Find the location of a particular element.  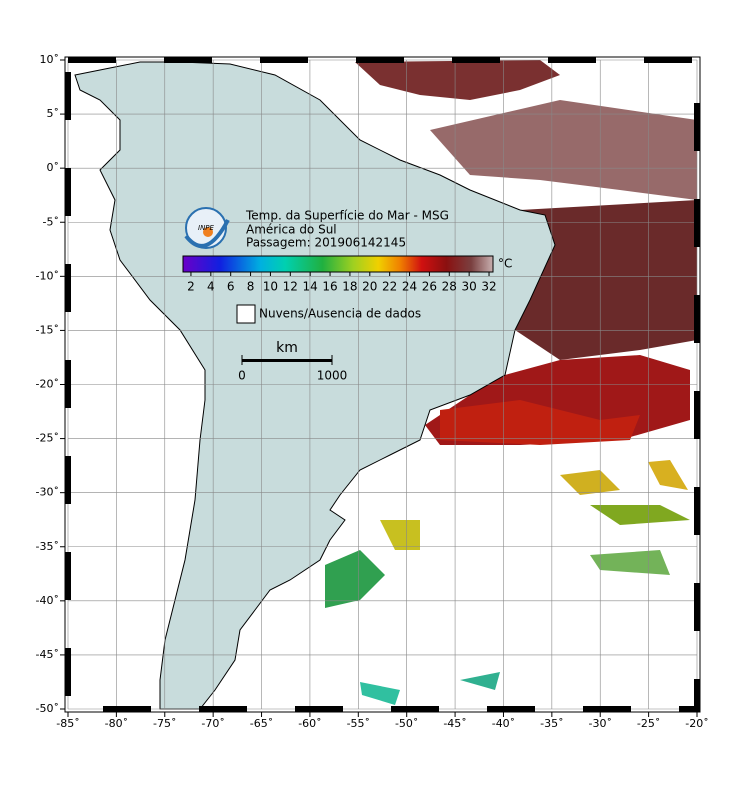

logo-text: INPE is located at coordinates (206, 228).